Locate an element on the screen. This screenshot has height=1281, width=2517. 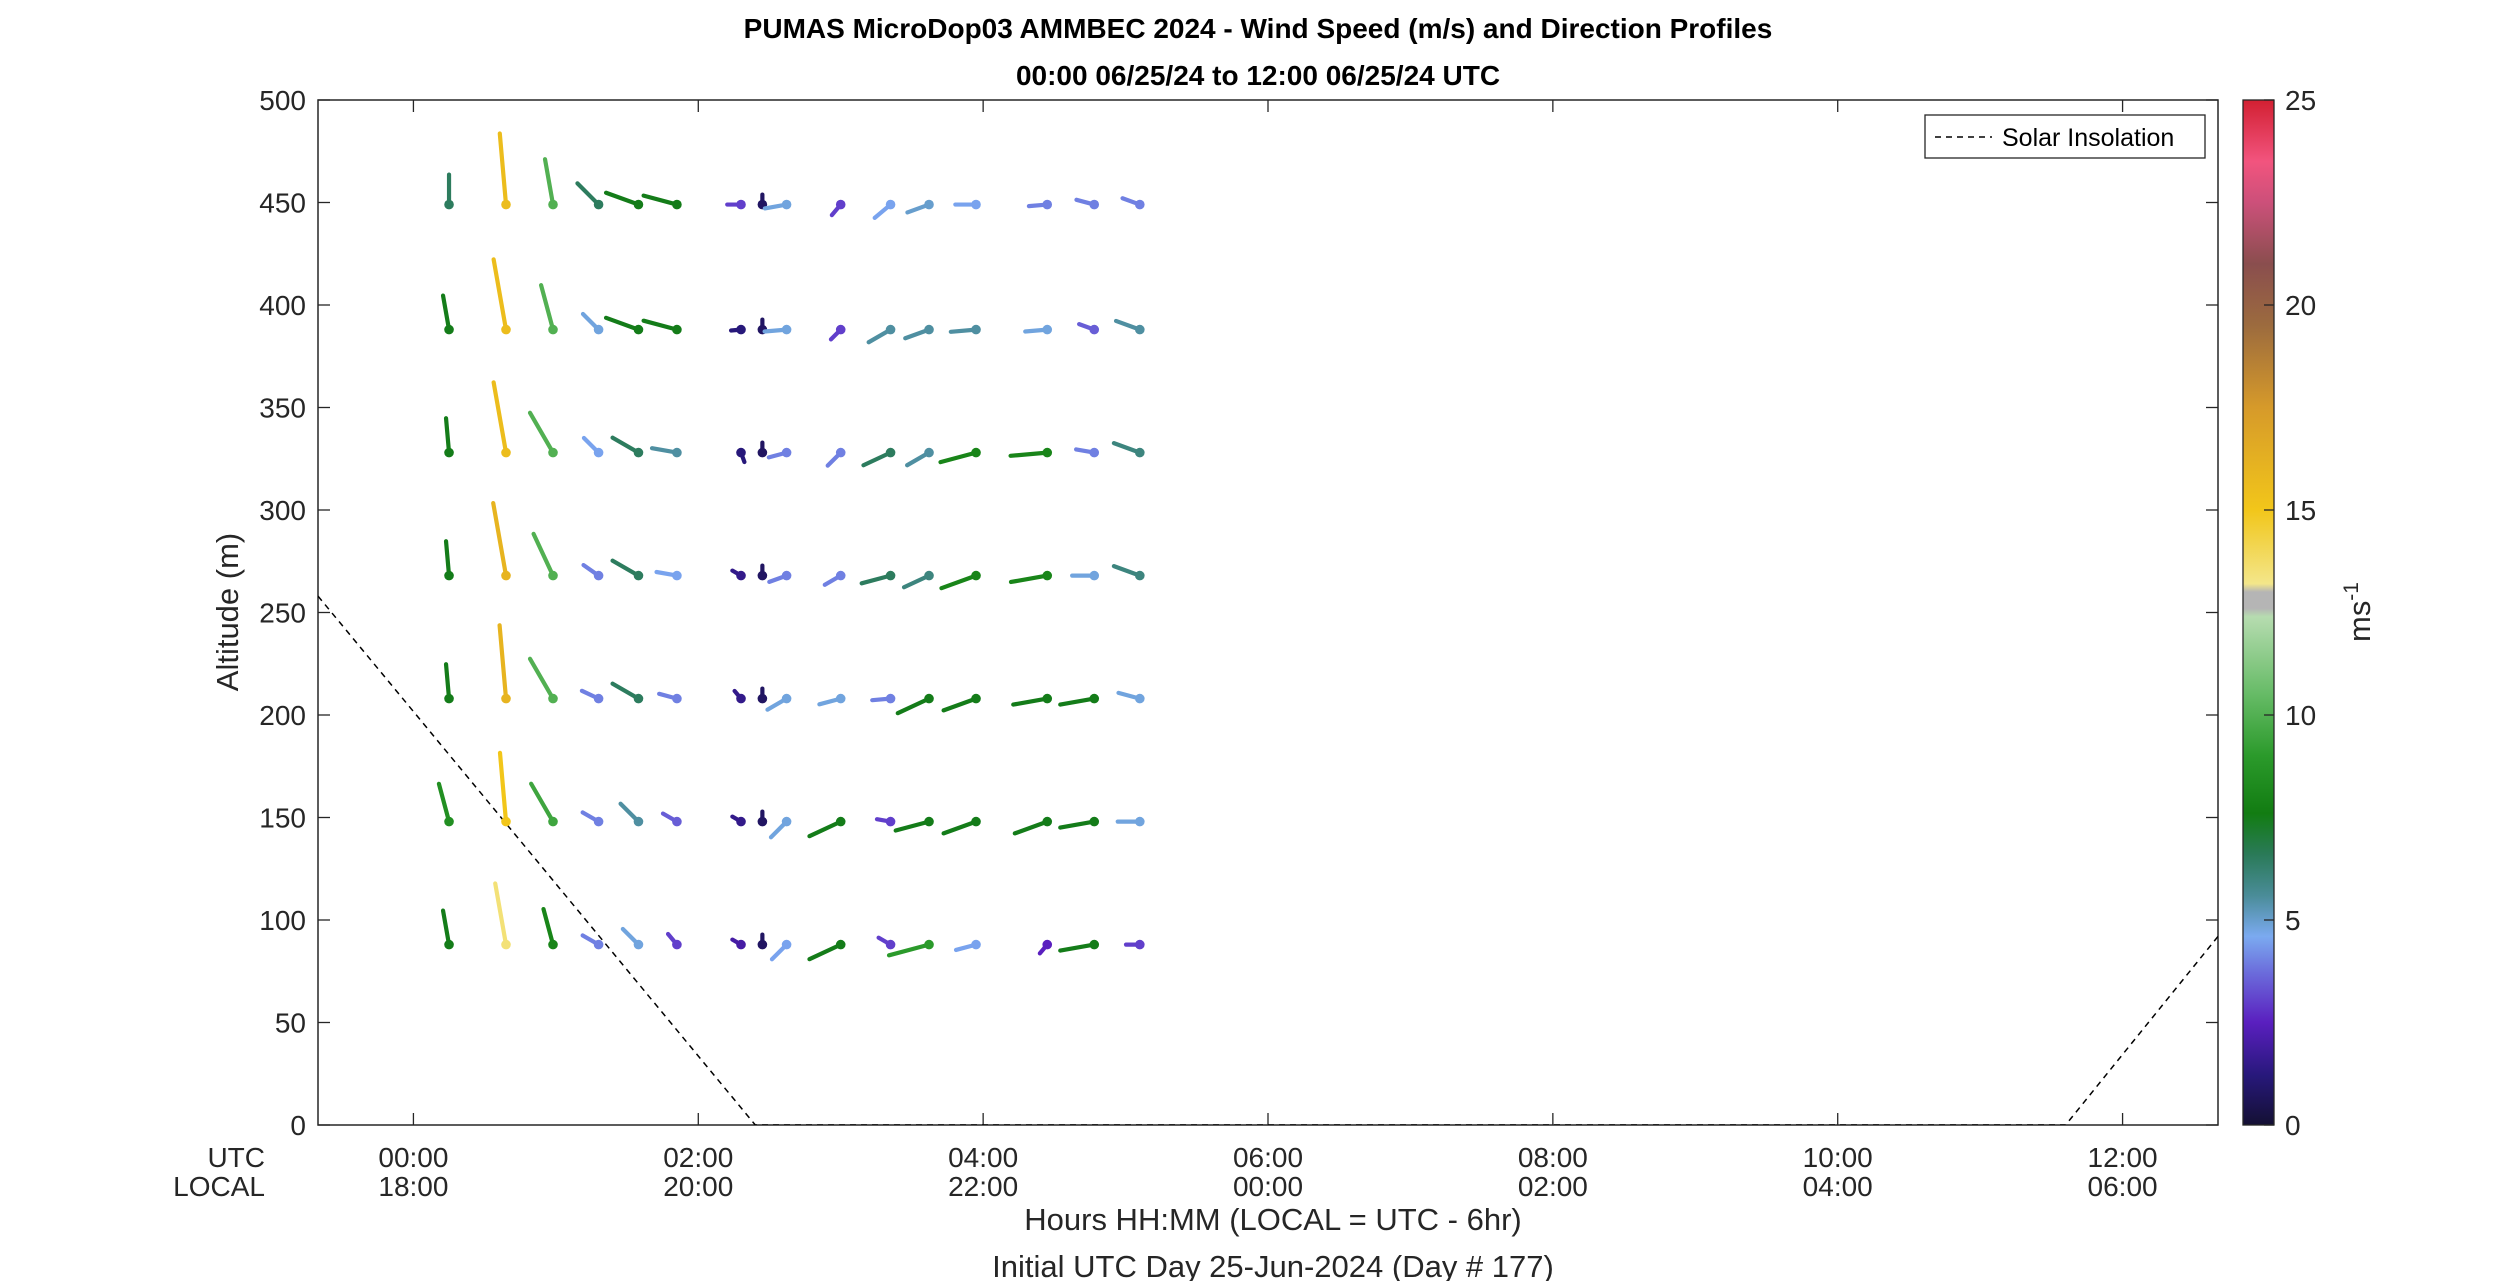
colorbar-label-units: ms is located at coordinates (2359, 621).